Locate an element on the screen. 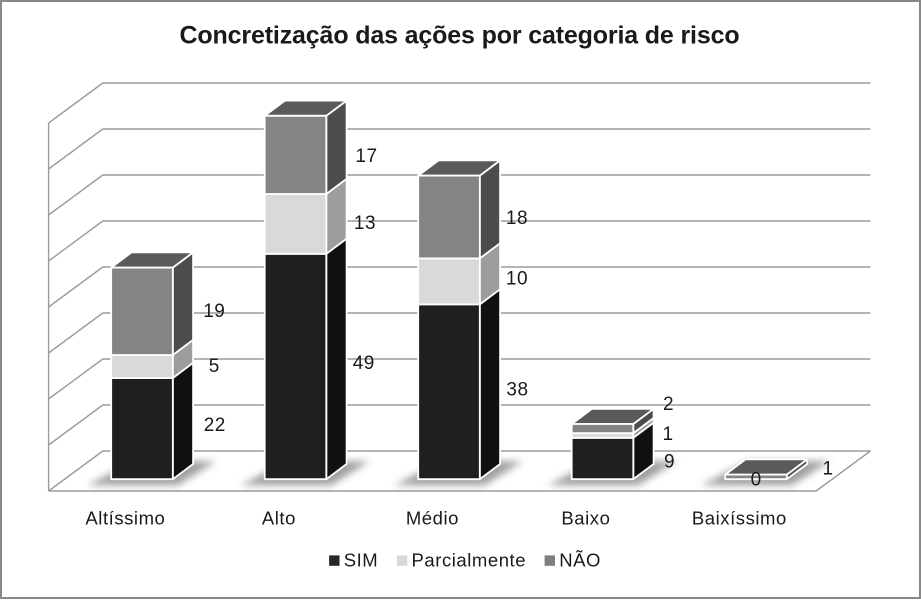 This screenshot has width=921, height=604. svg-text: 0 is located at coordinates (756, 480).